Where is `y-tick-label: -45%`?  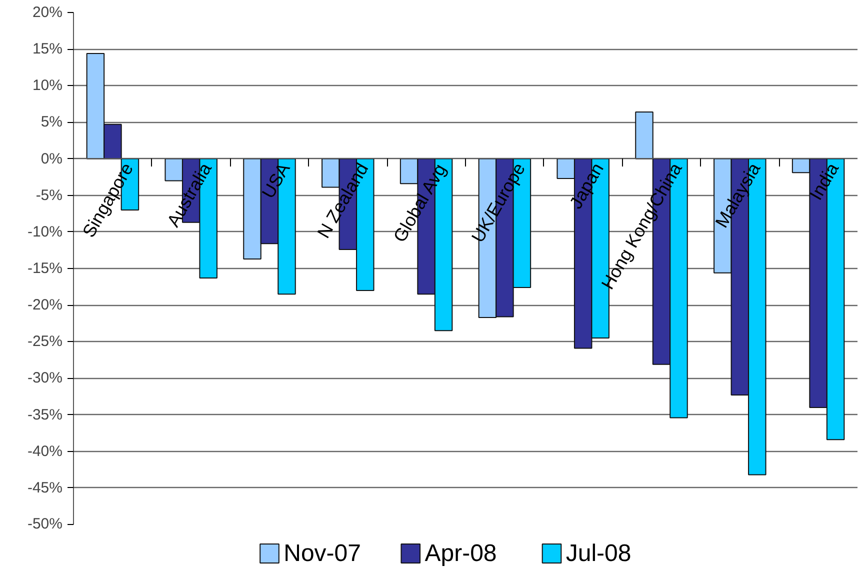
y-tick-label: -45% is located at coordinates (45, 487).